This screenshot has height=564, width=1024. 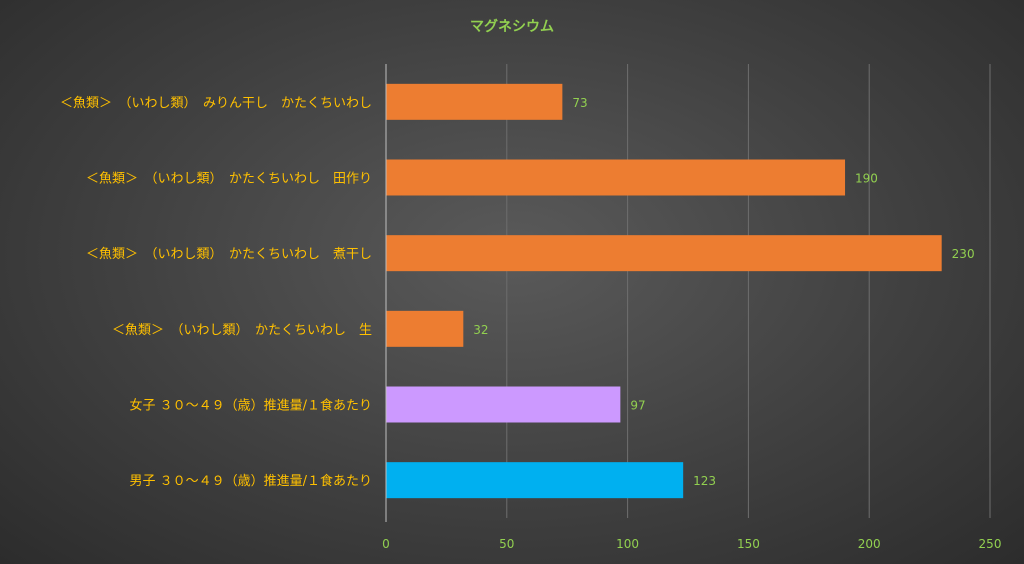 What do you see at coordinates (869, 544) in the screenshot?
I see `x-tick-label: 200` at bounding box center [869, 544].